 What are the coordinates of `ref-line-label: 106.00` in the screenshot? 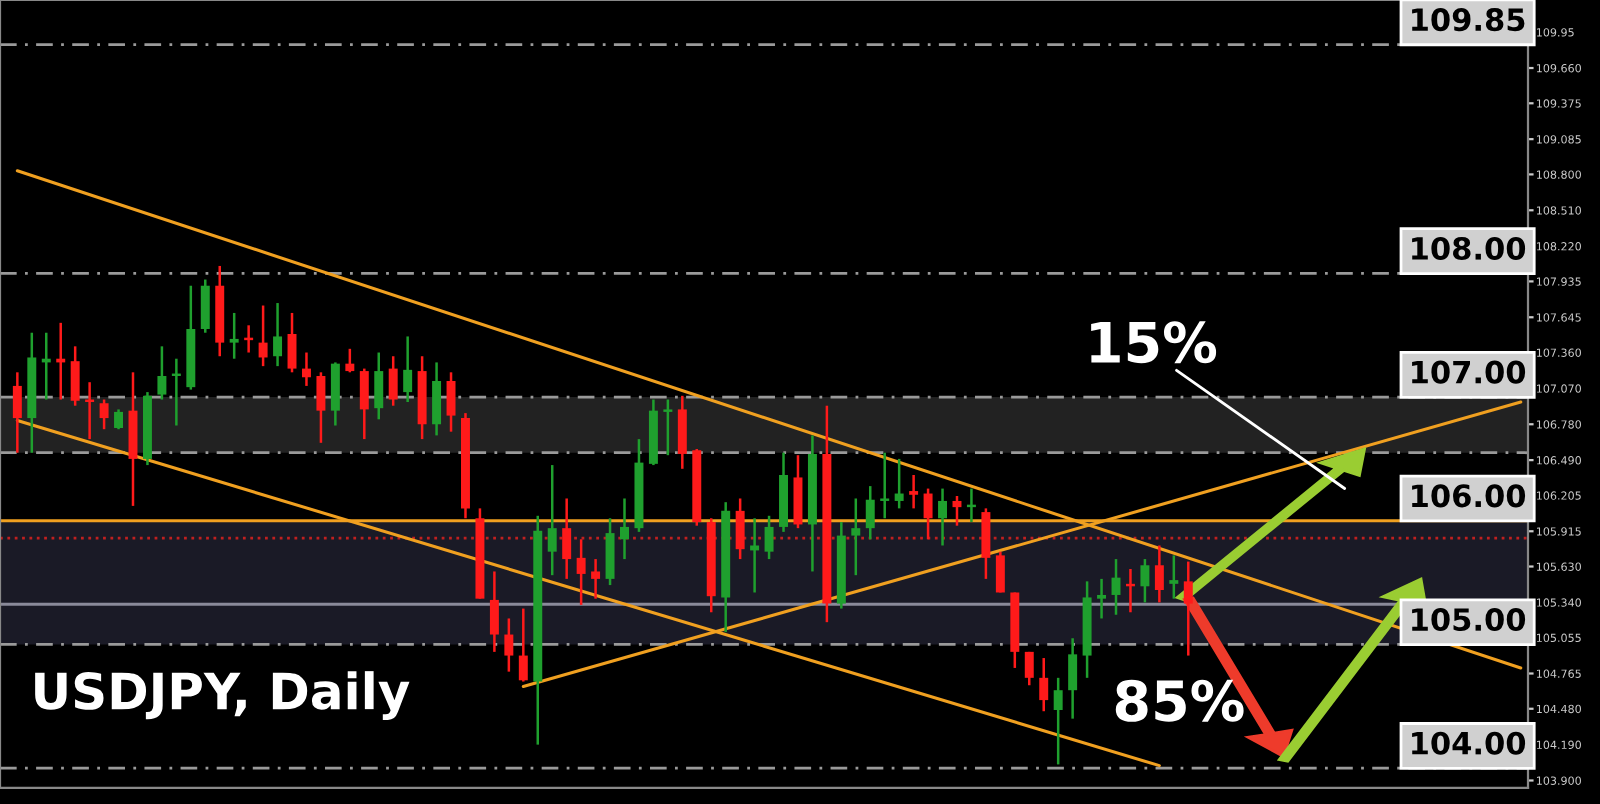 It's located at (1469, 496).